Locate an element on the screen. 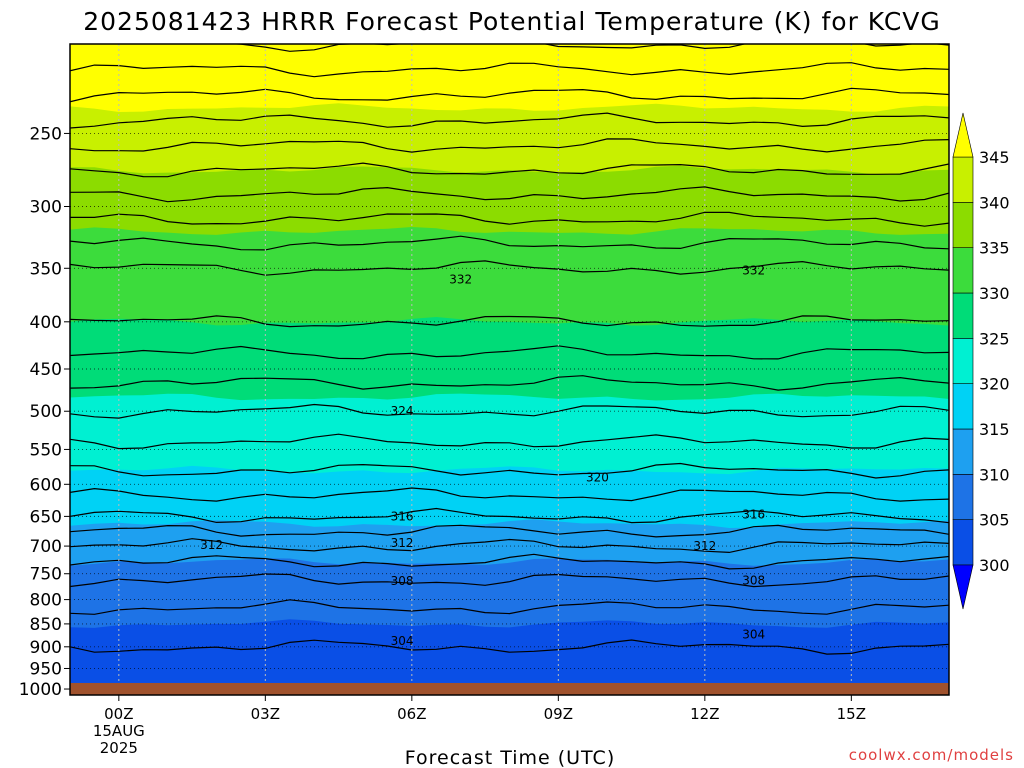 This screenshot has width=1024, height=768. y-tick-label: 500 is located at coordinates (46, 412).